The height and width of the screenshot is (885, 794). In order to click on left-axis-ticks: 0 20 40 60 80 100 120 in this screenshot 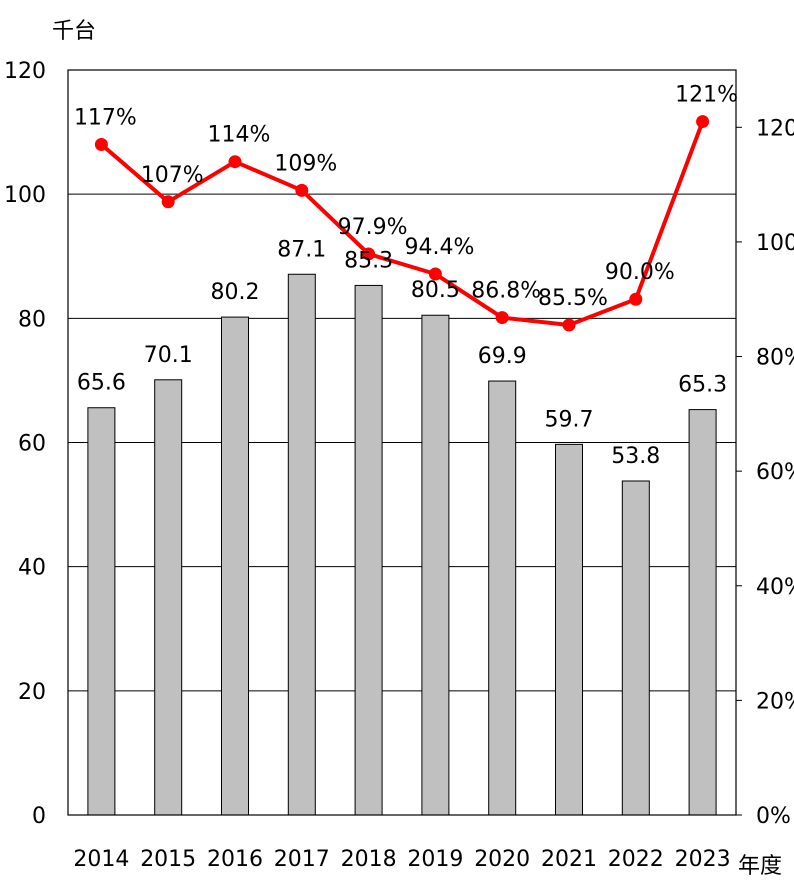, I will do `click(25, 444)`.